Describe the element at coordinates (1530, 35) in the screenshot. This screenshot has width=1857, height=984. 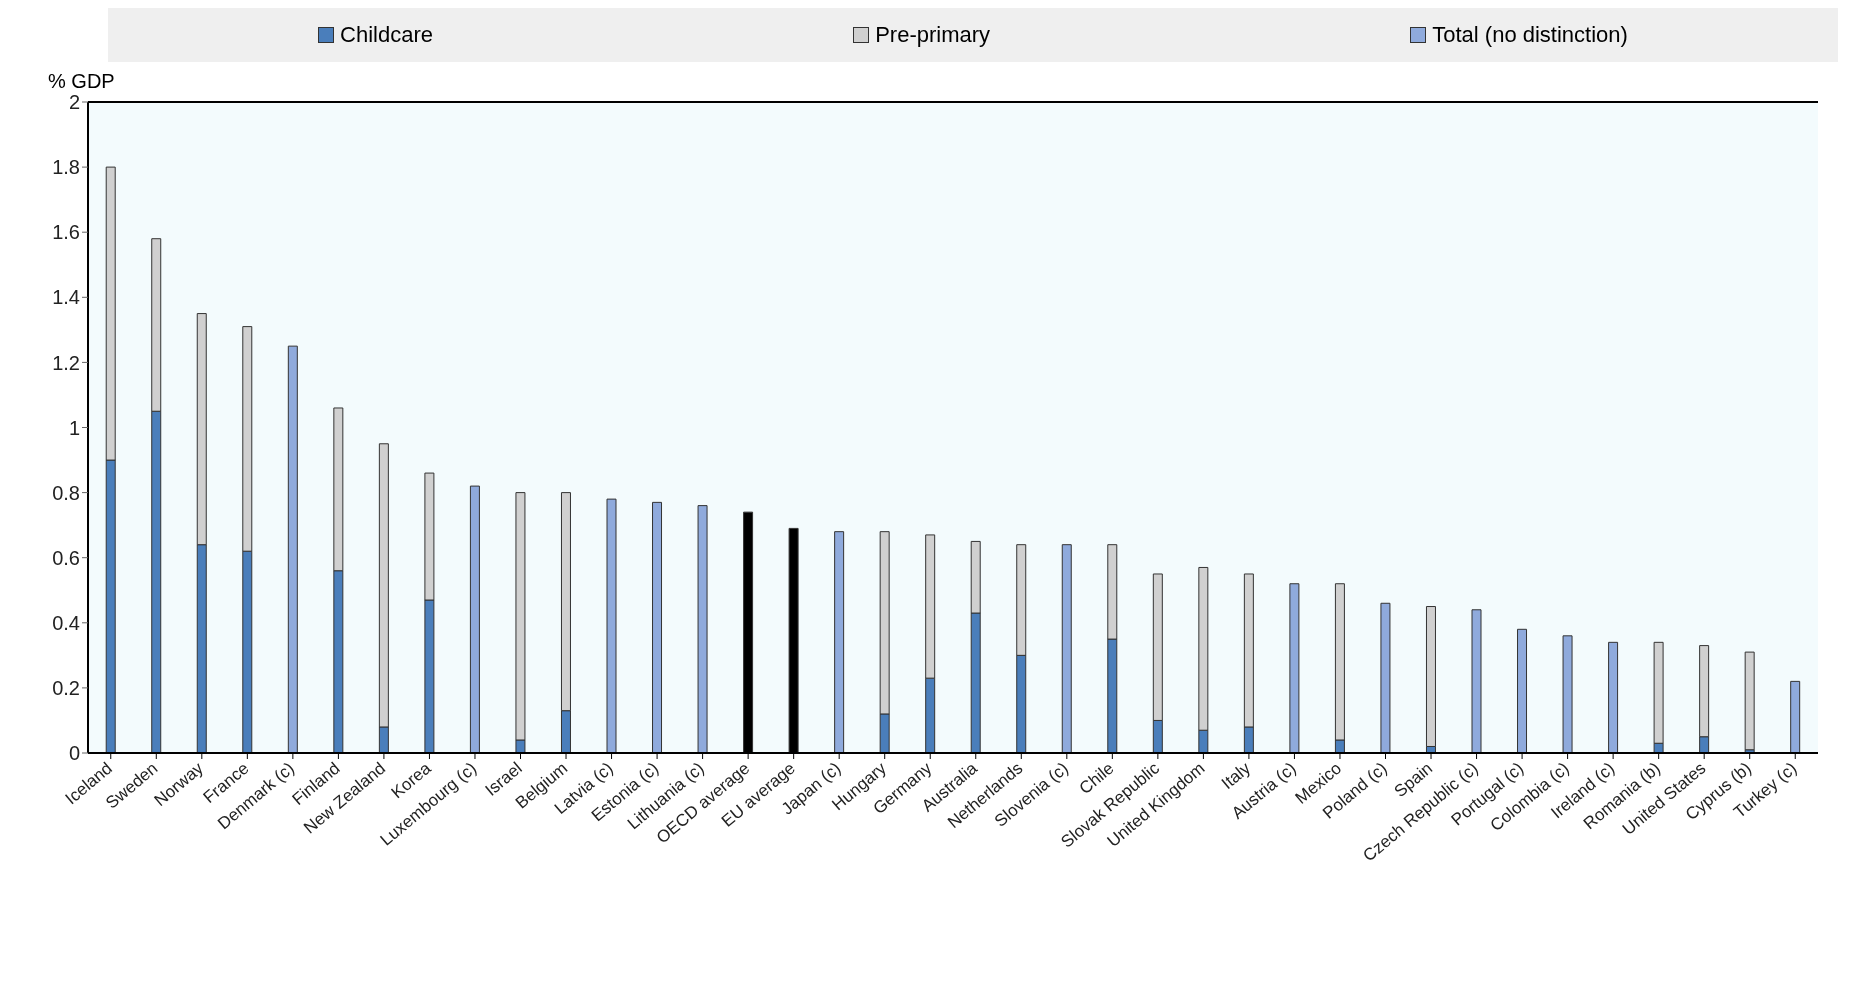
I see `legend-label: Total (no distinction)` at that location.